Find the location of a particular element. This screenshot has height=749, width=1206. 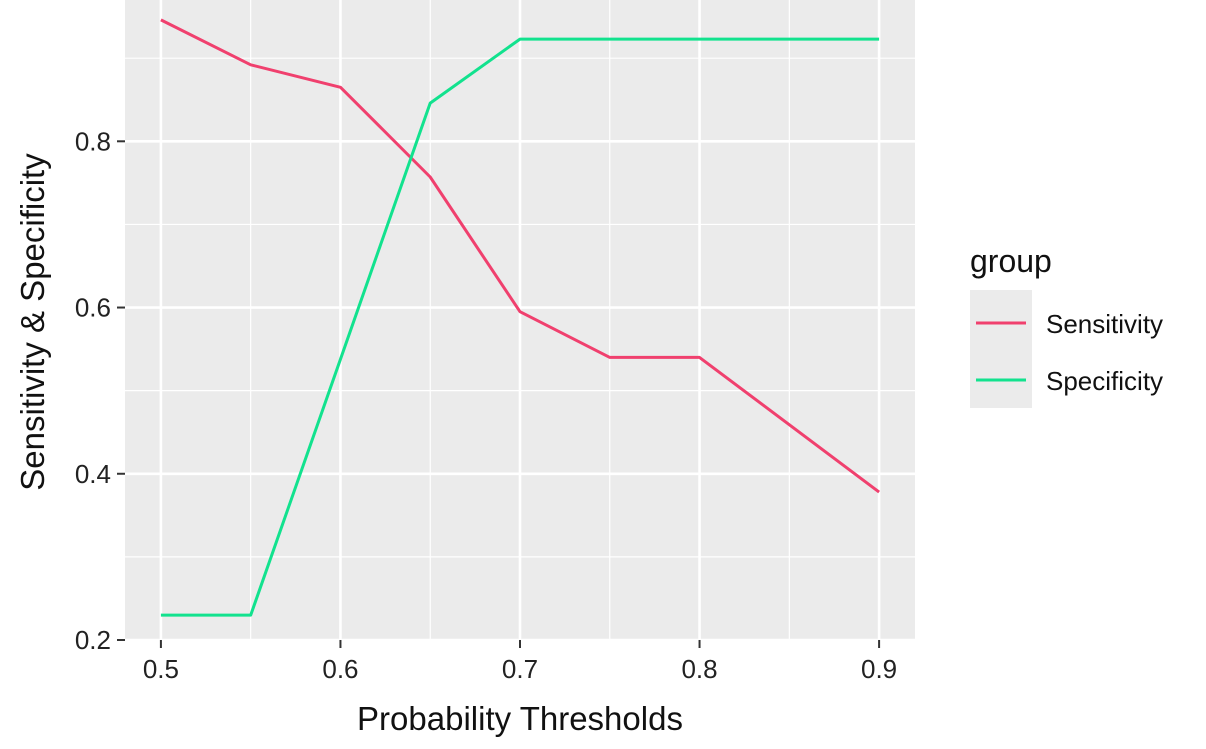

legend-label-specificity: Specificity is located at coordinates (1104, 381).